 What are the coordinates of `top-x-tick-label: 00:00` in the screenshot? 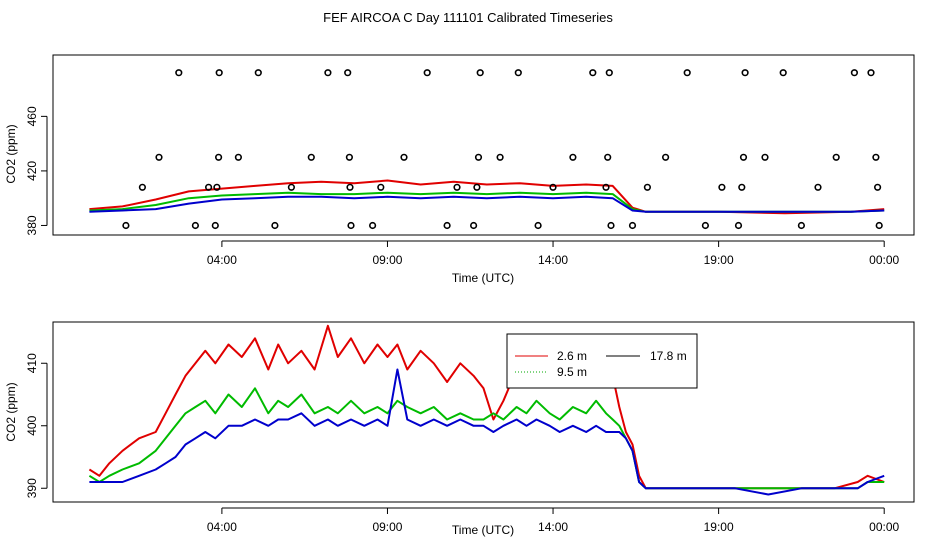 It's located at (884, 260).